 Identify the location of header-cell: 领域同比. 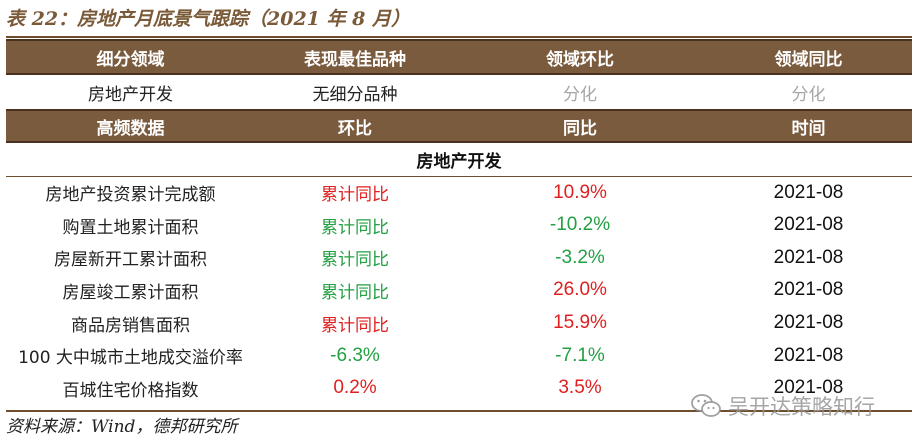
(808, 57).